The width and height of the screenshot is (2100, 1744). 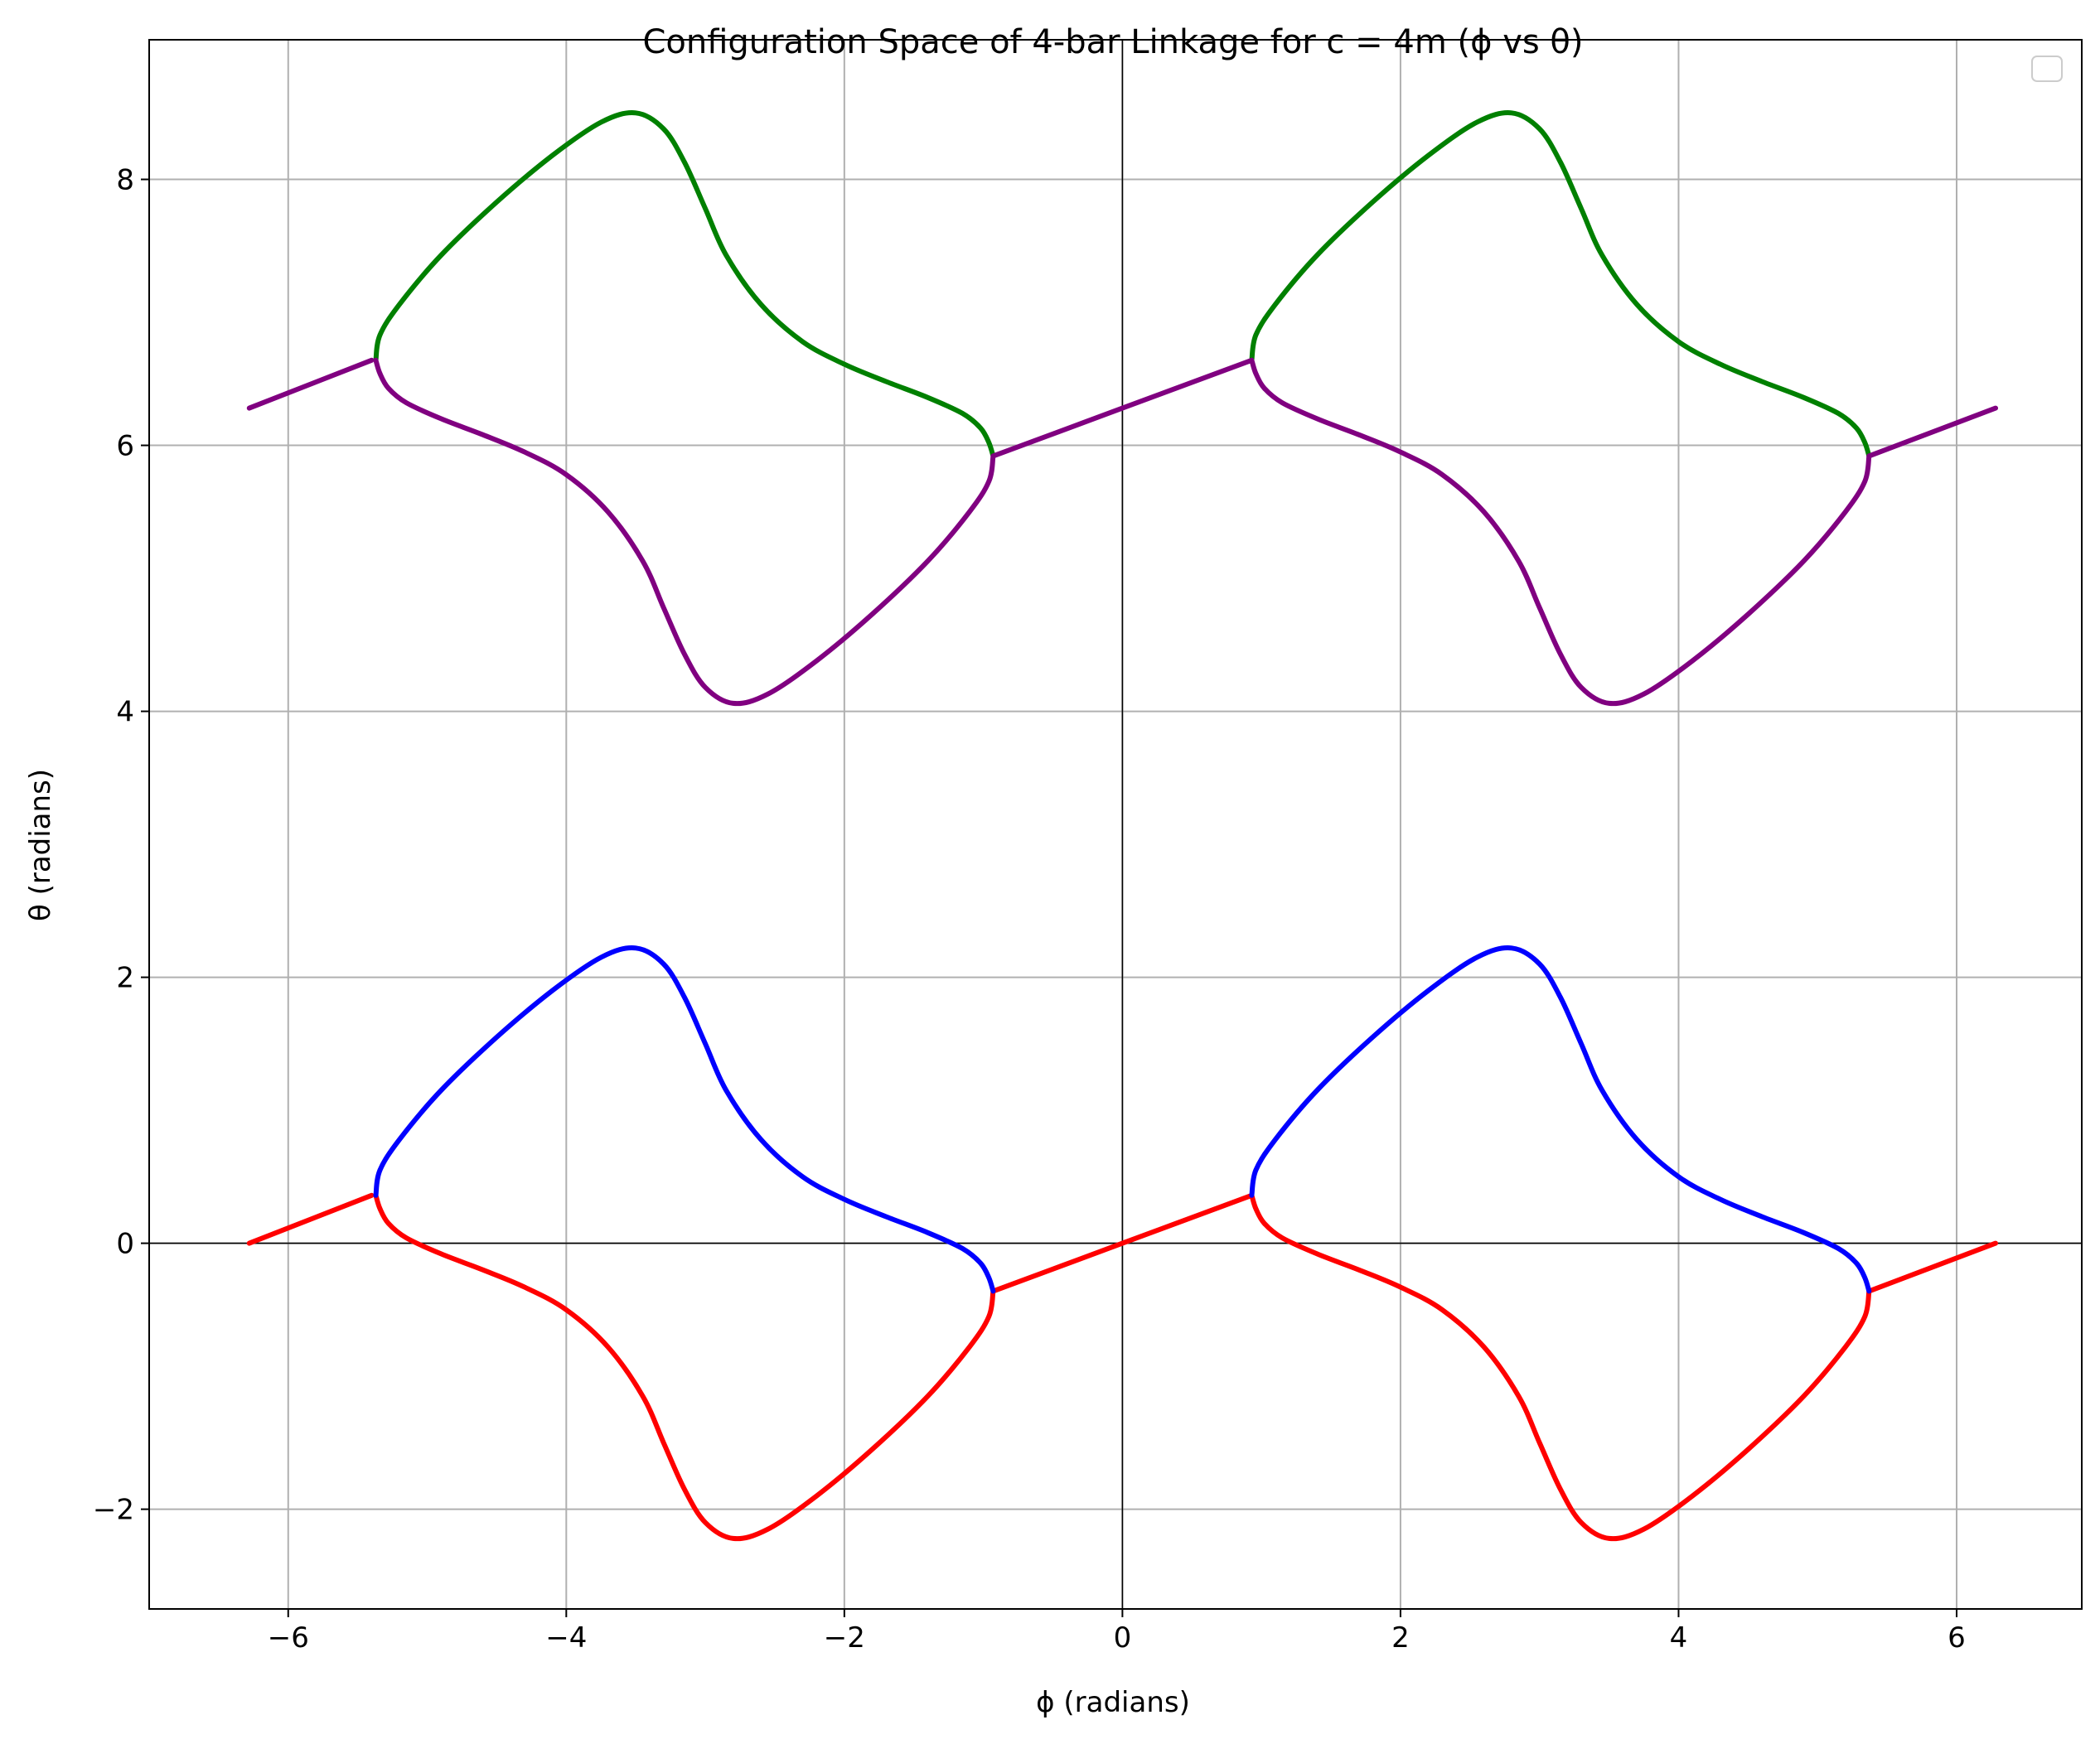 I want to click on x-tick-label: 0, so click(x=1123, y=1638).